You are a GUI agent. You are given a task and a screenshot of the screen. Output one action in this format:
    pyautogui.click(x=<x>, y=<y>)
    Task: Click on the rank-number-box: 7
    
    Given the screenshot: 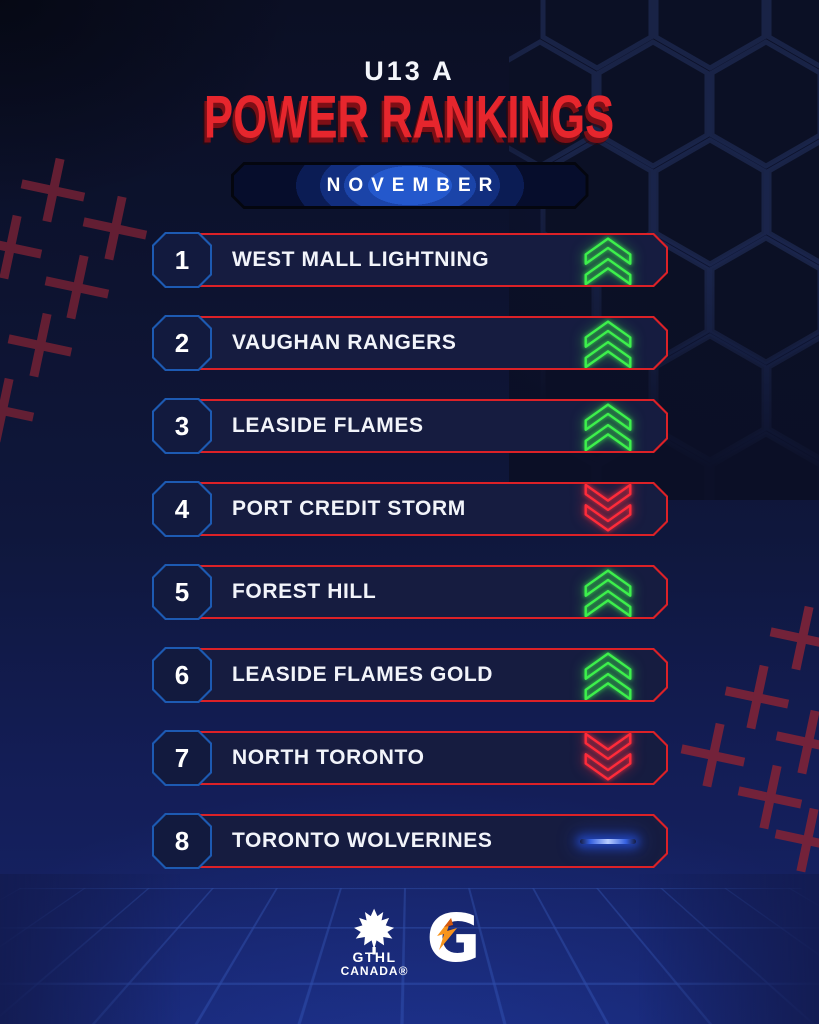 What is the action you would take?
    pyautogui.click(x=182, y=758)
    